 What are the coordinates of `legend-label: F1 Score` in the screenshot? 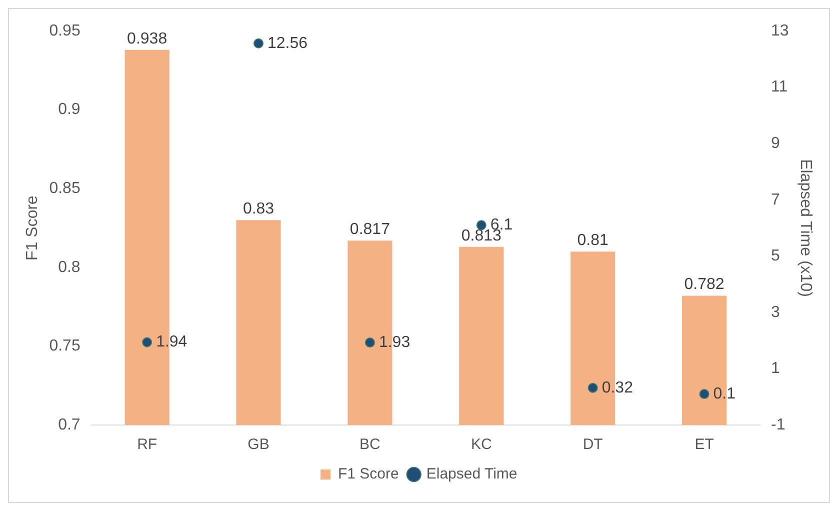 It's located at (368, 474).